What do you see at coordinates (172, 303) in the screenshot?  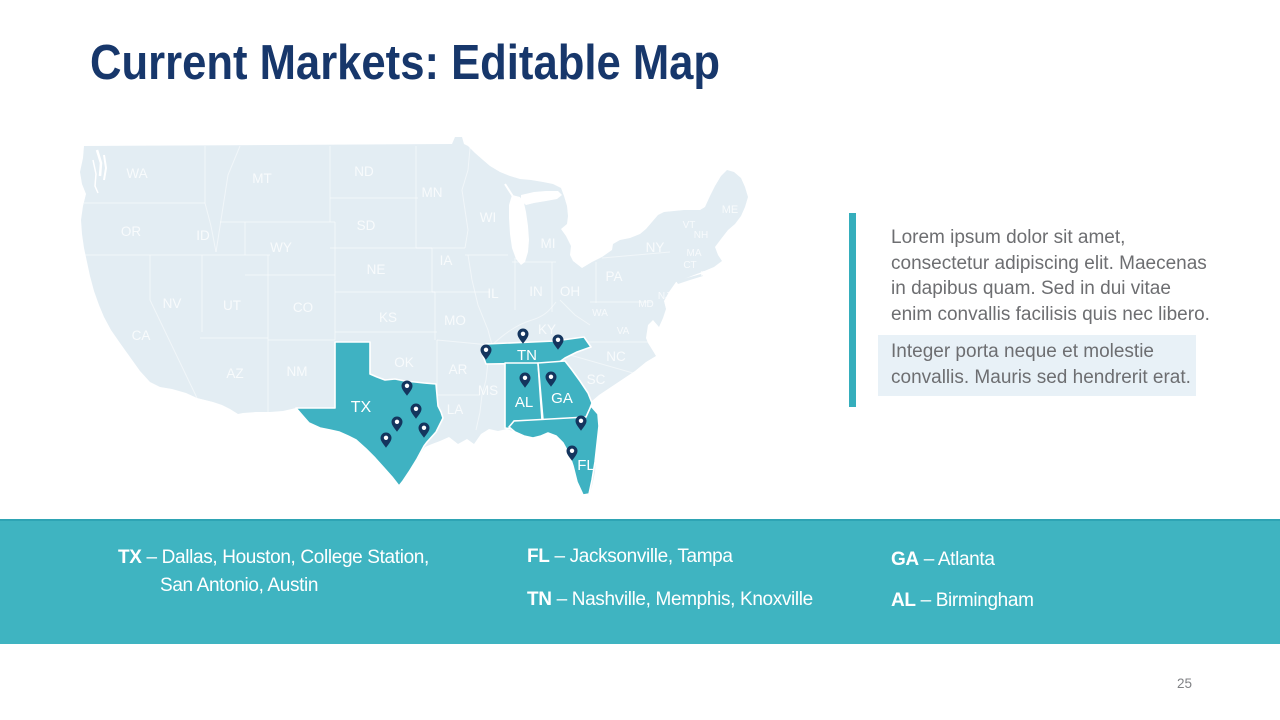 I see `svg-text: NV` at bounding box center [172, 303].